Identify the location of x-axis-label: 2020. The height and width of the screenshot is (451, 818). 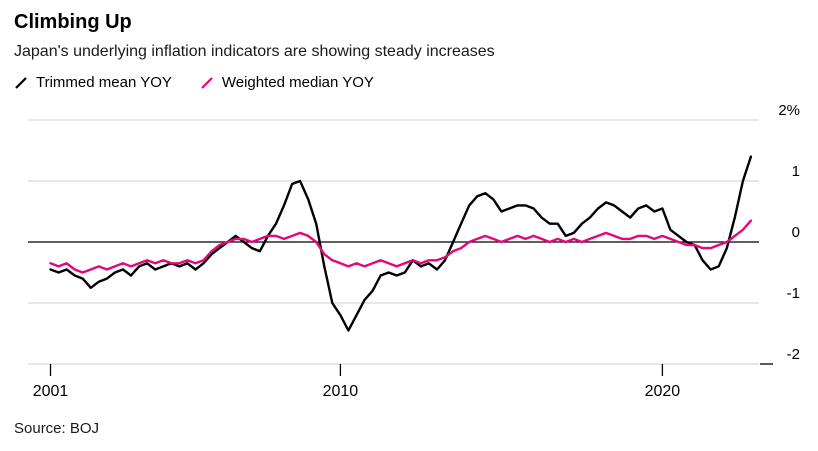
(663, 391).